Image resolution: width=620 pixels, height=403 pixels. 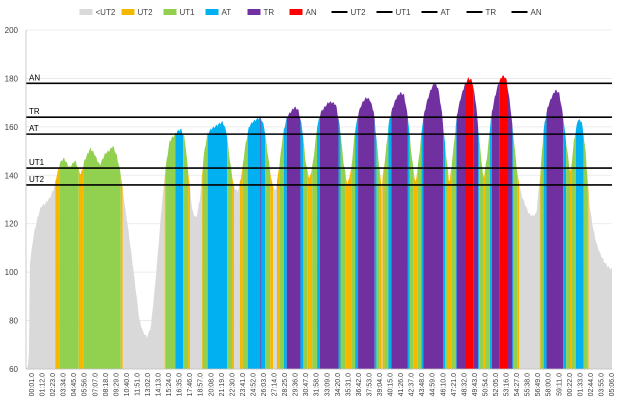 What do you see at coordinates (201, 384) in the screenshot?
I see `x-tick-label: 18:57.0` at bounding box center [201, 384].